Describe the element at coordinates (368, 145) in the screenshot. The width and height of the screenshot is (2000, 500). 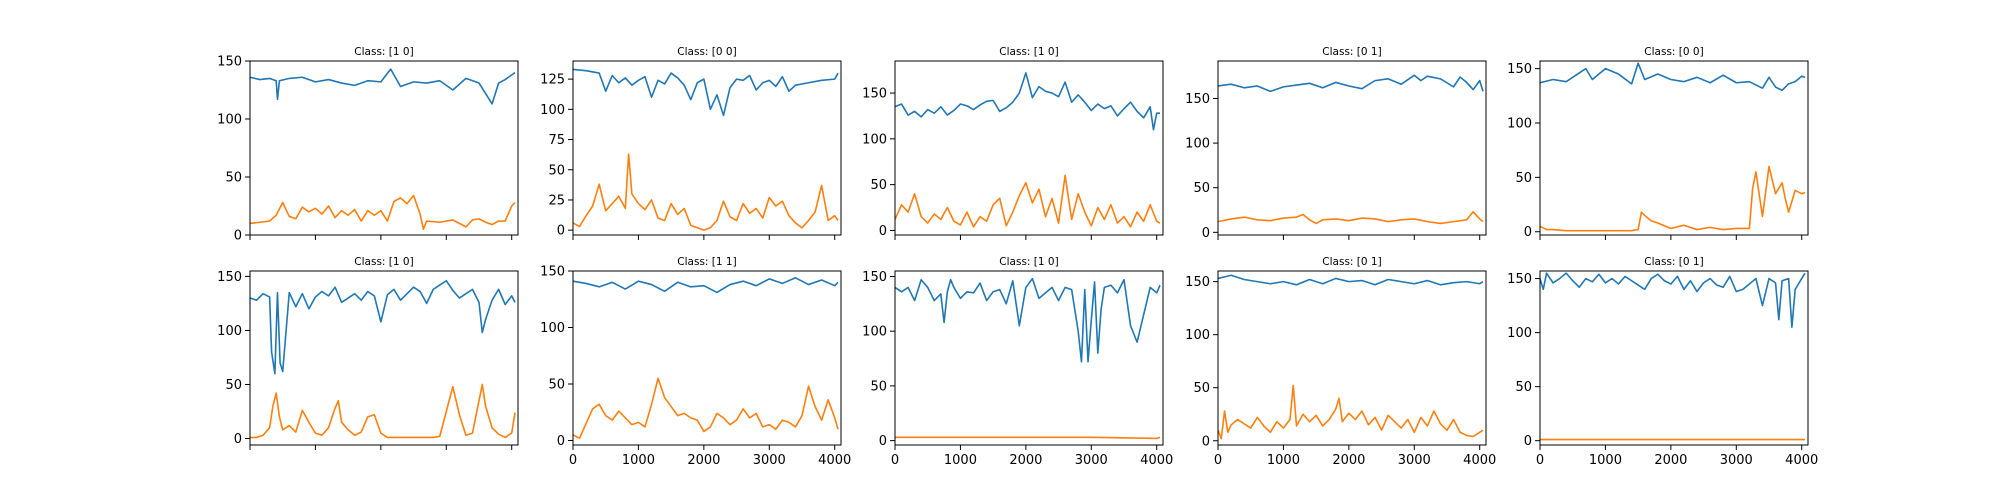
I see `subplot-1: Class: [1 0] 0 50 100 150` at that location.